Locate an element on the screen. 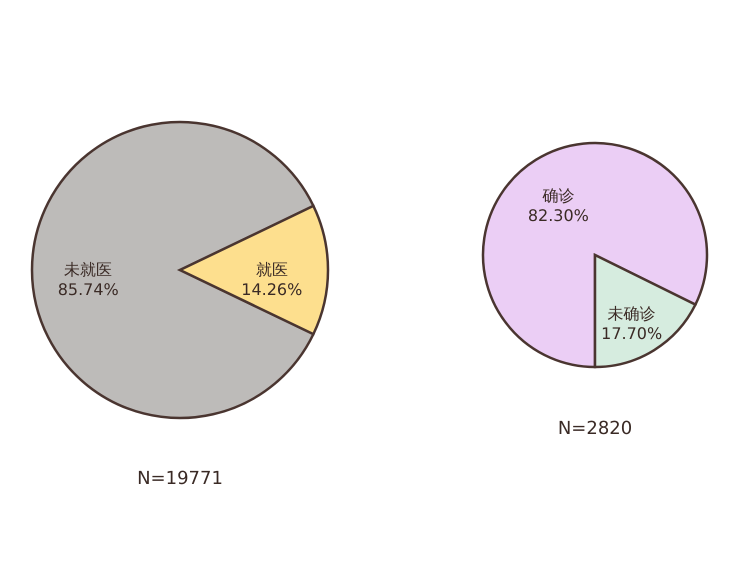 Image resolution: width=750 pixels, height=570 pixels. data-label: 14.26% is located at coordinates (271, 290).